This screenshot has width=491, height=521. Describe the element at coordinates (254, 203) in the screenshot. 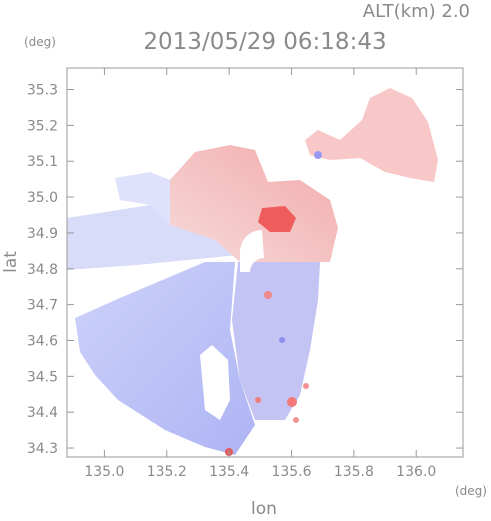

I see `echo-north-sector` at that location.